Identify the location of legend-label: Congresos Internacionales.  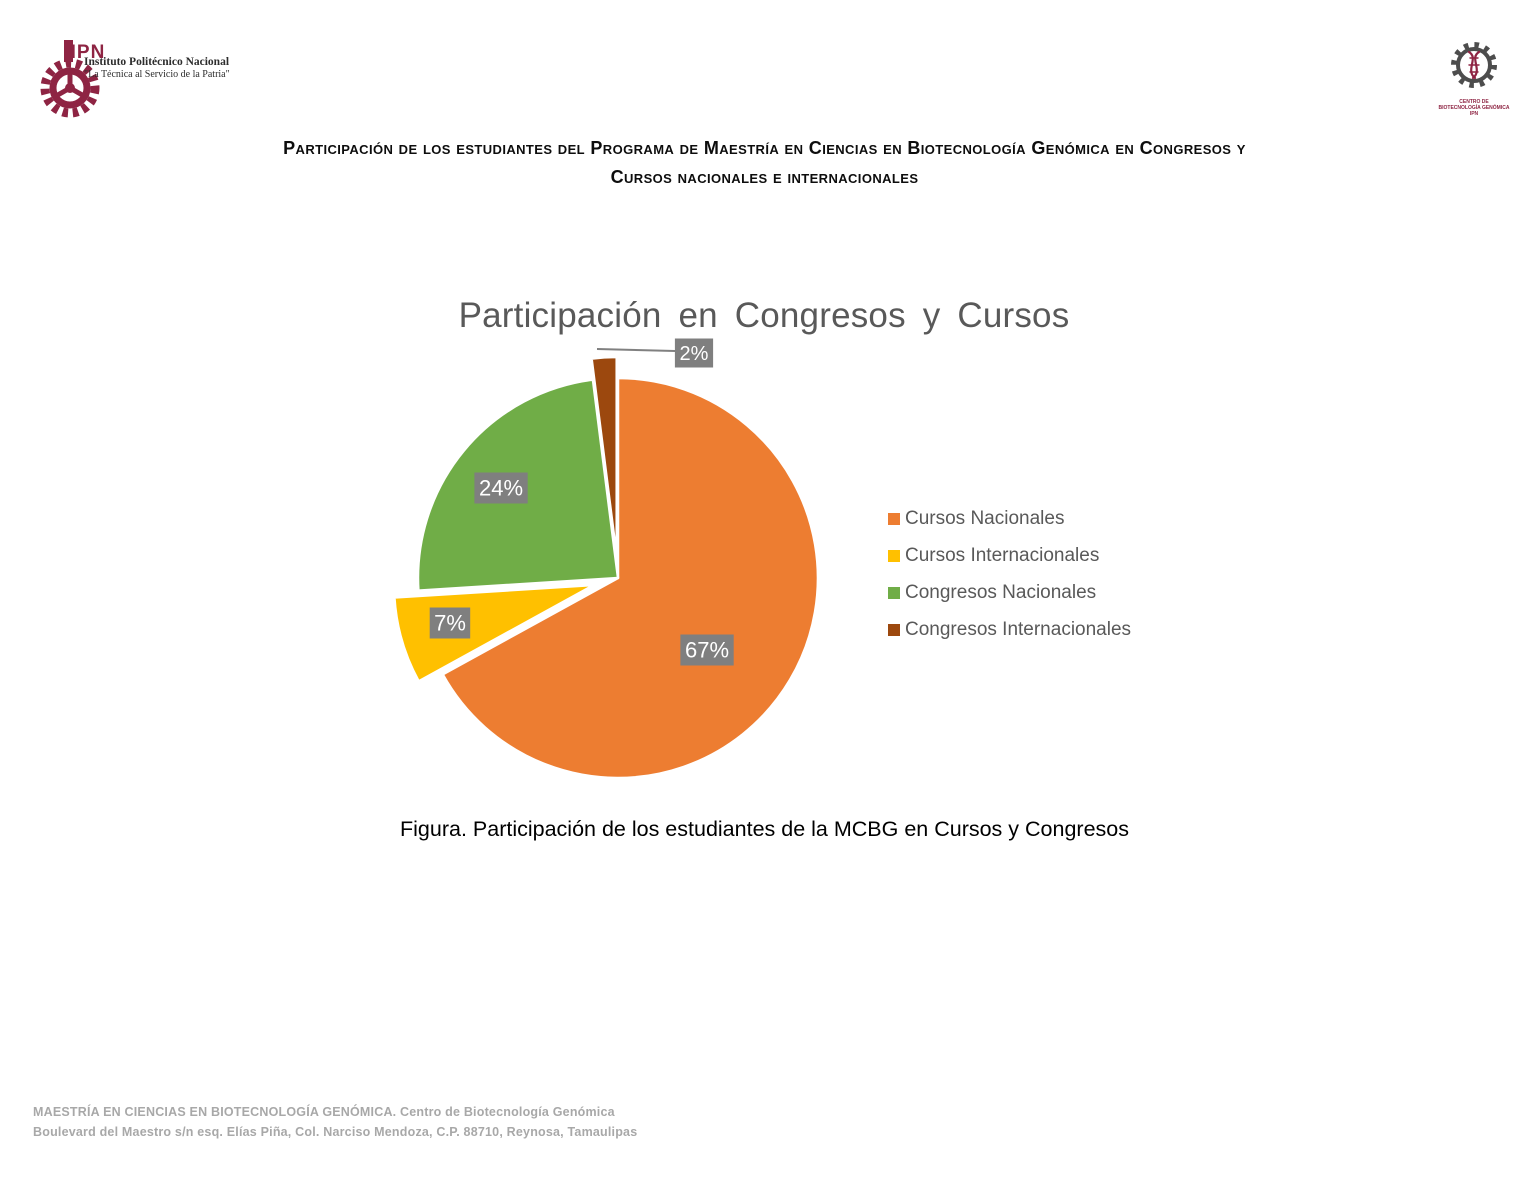
(1018, 629).